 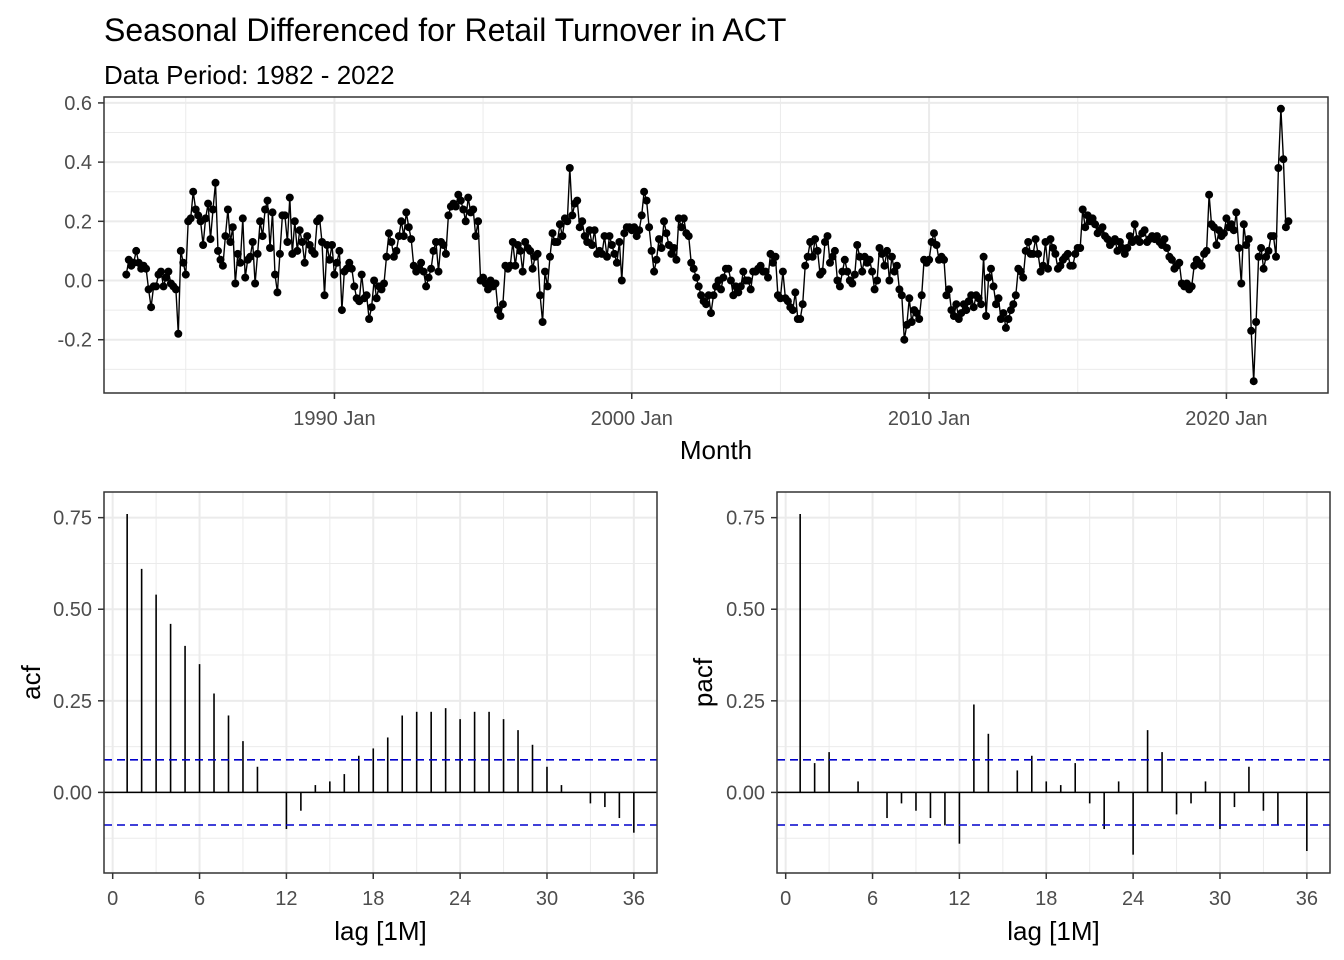 I want to click on x-tick-label: 24, so click(x=460, y=899).